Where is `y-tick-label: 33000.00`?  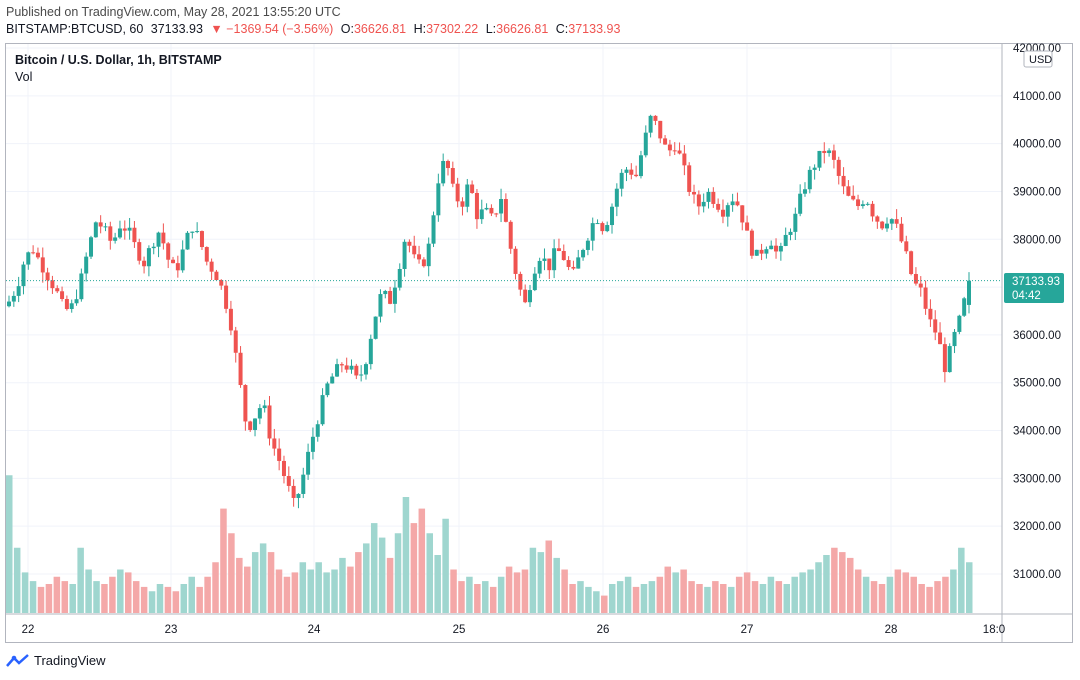 y-tick-label: 33000.00 is located at coordinates (1037, 479).